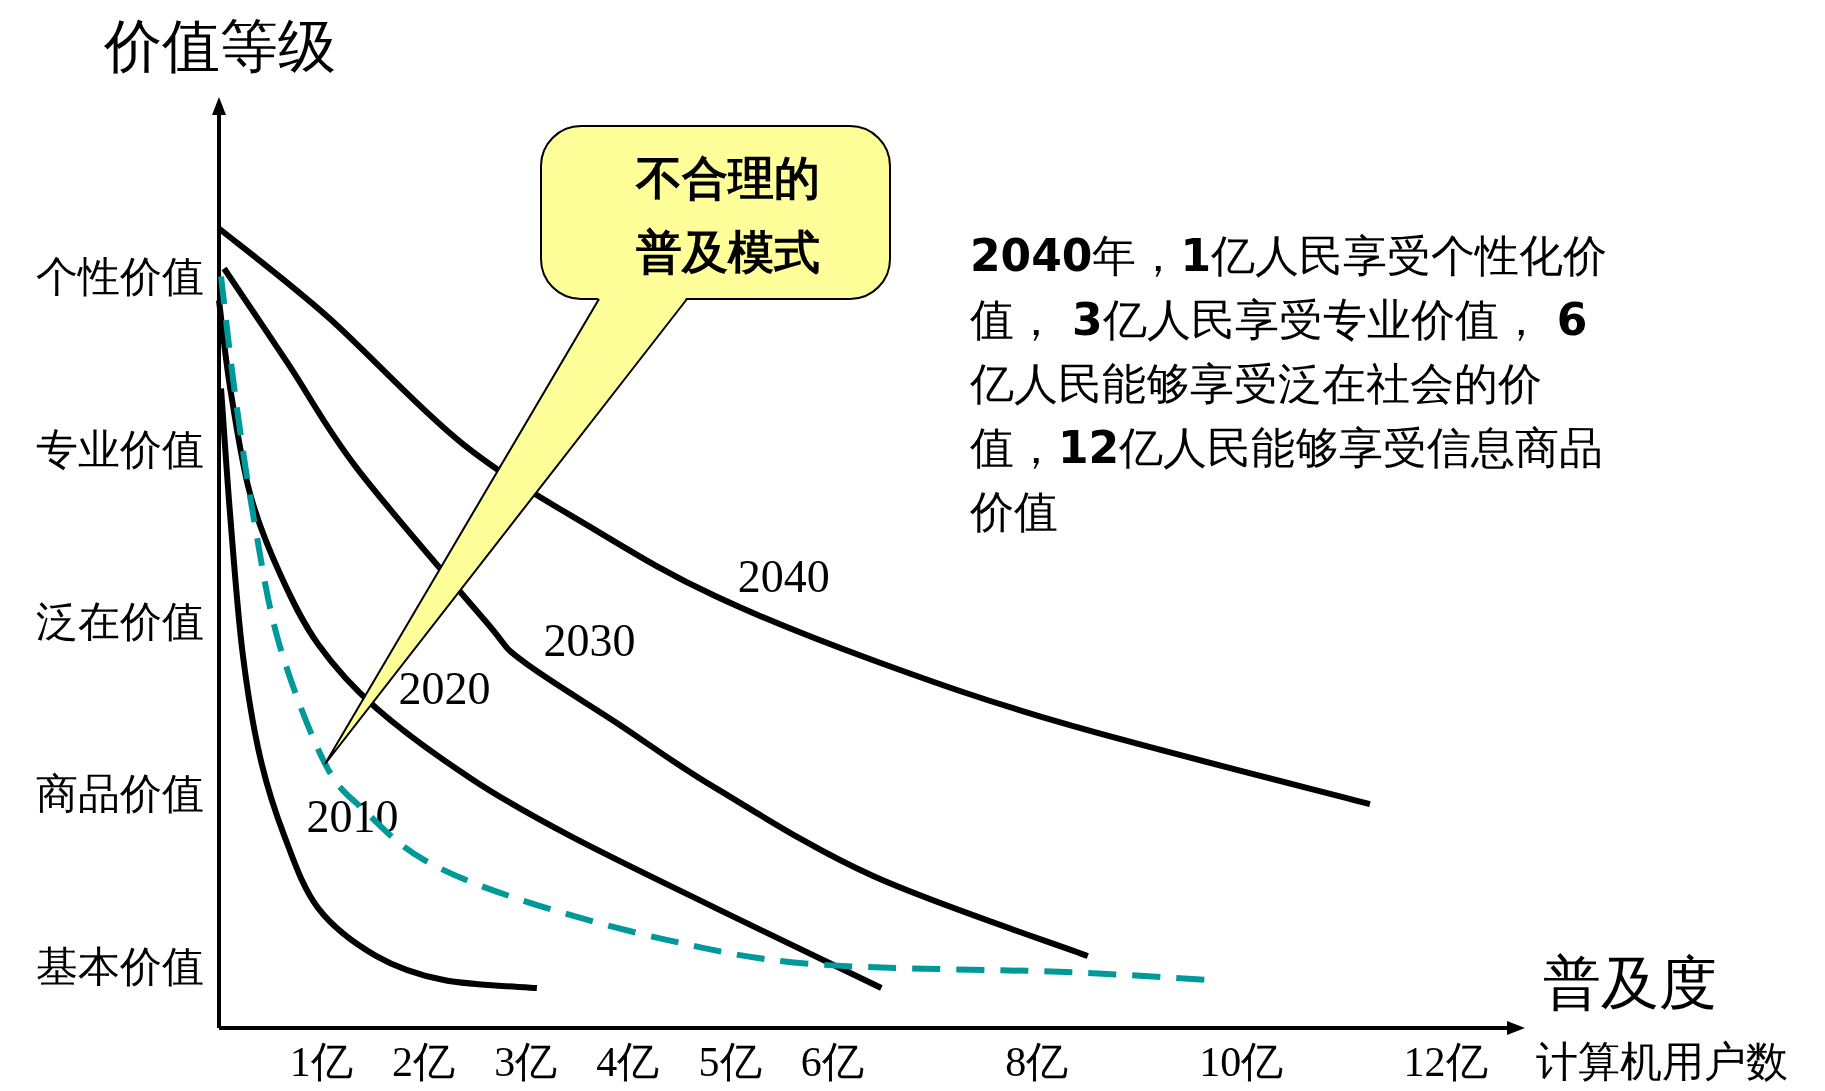 The image size is (1825, 1091). I want to click on series-label: 2030, so click(589, 641).